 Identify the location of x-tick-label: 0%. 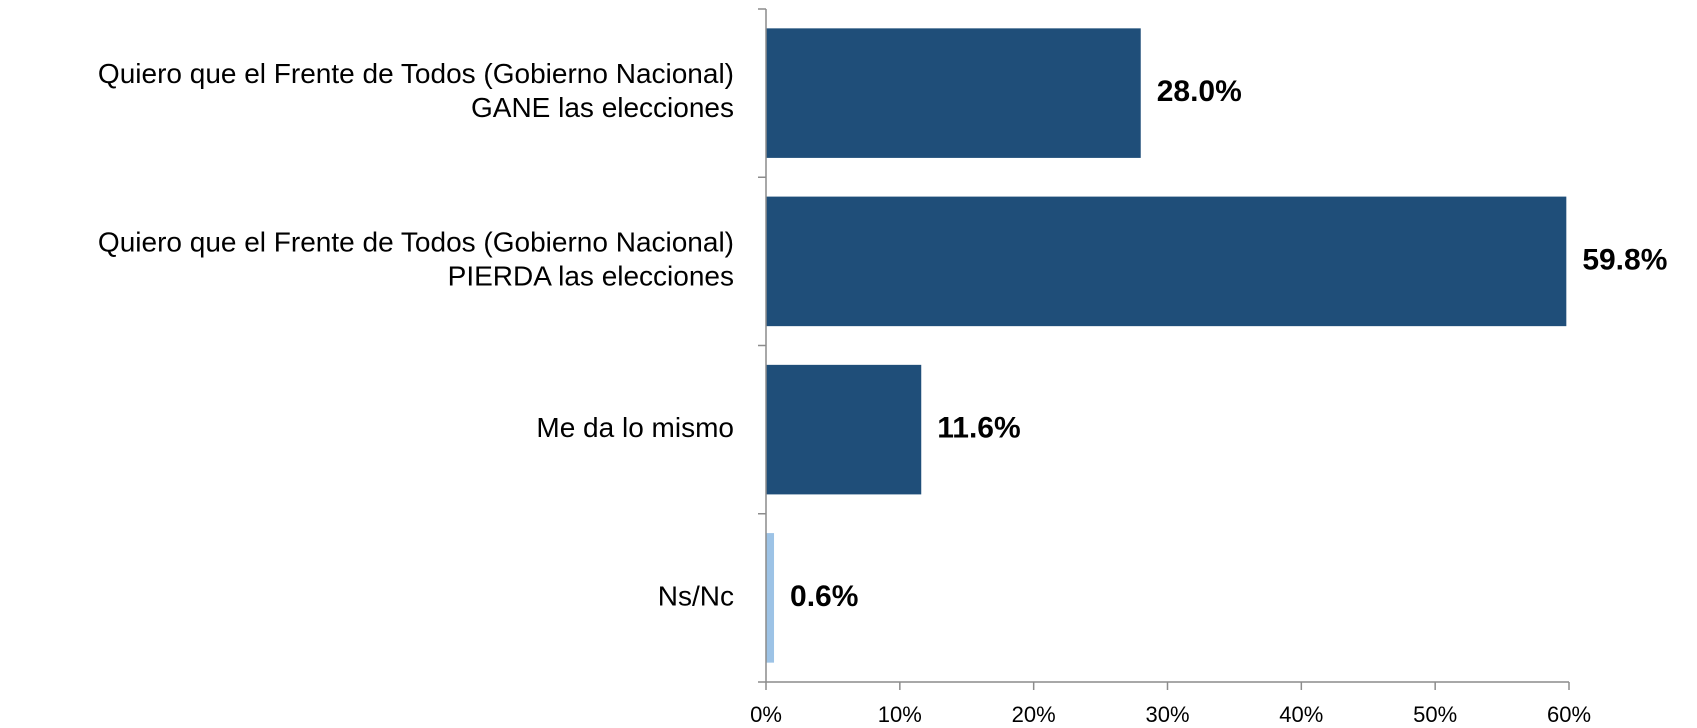
(766, 714).